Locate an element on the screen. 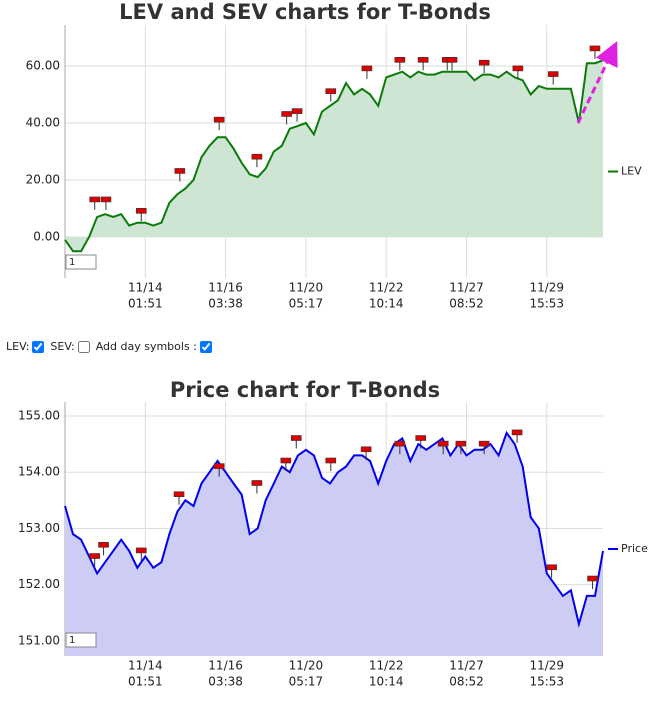 The image size is (659, 701). controls: LEV: SEV: Add day symbols : is located at coordinates (111, 346).